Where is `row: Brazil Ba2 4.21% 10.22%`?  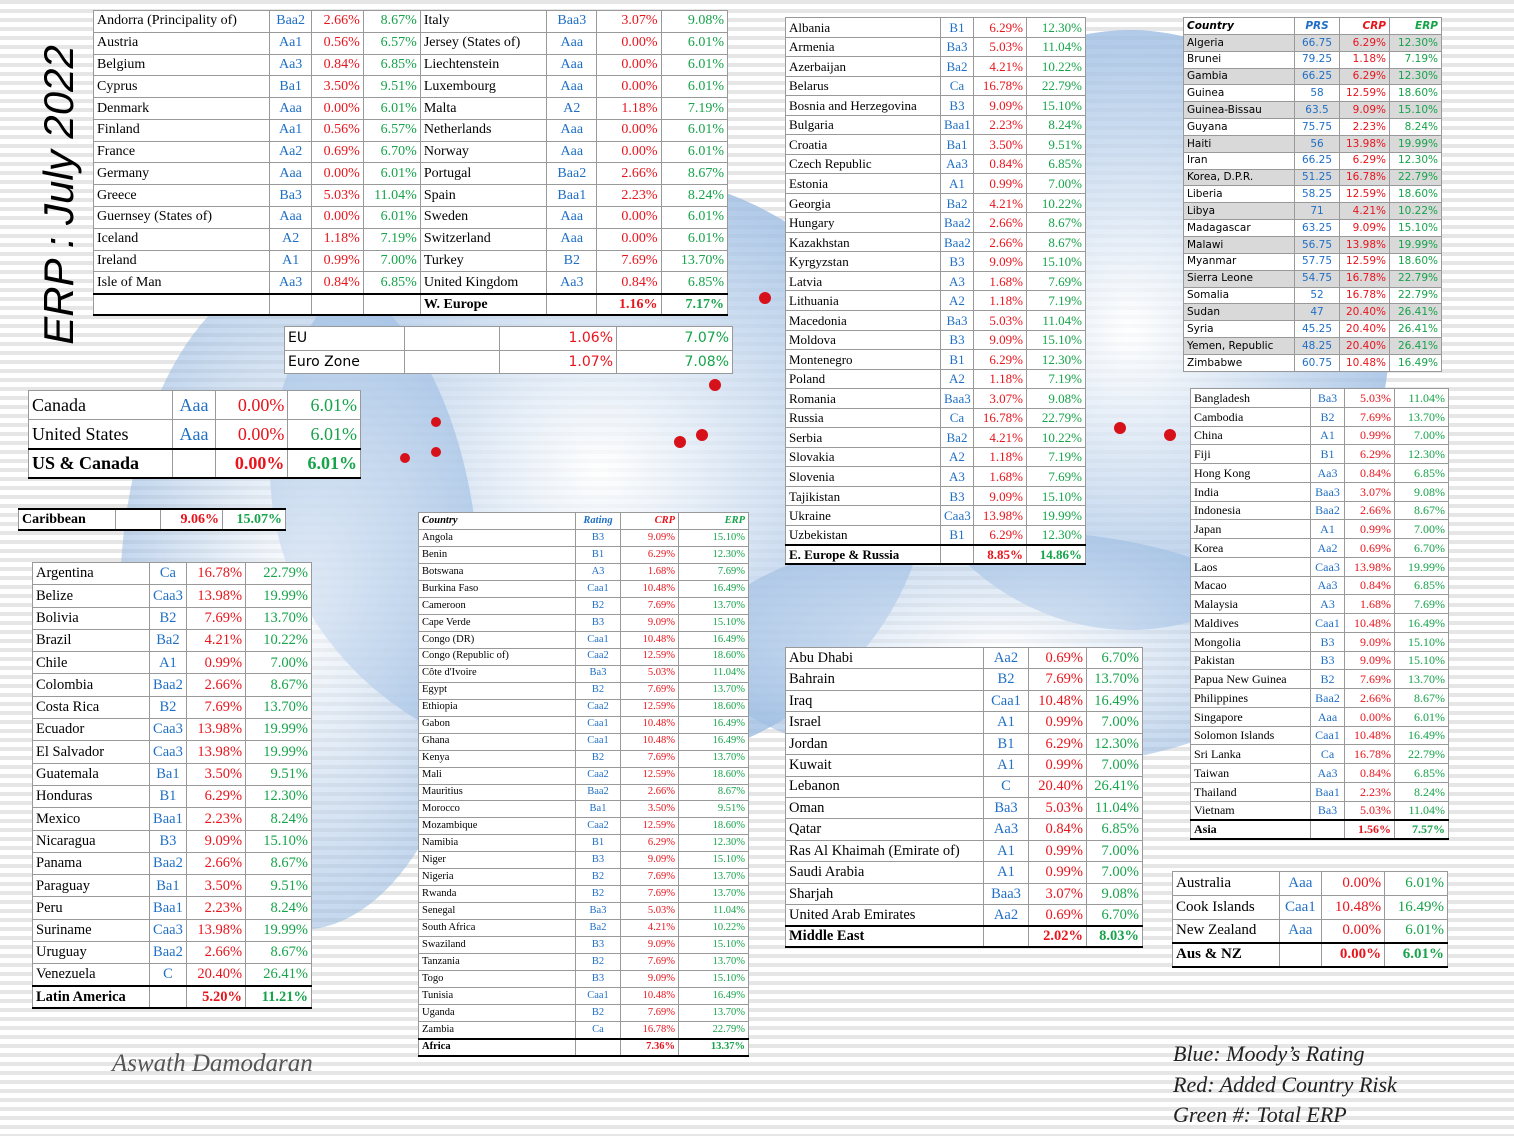 row: Brazil Ba2 4.21% 10.22% is located at coordinates (172, 640).